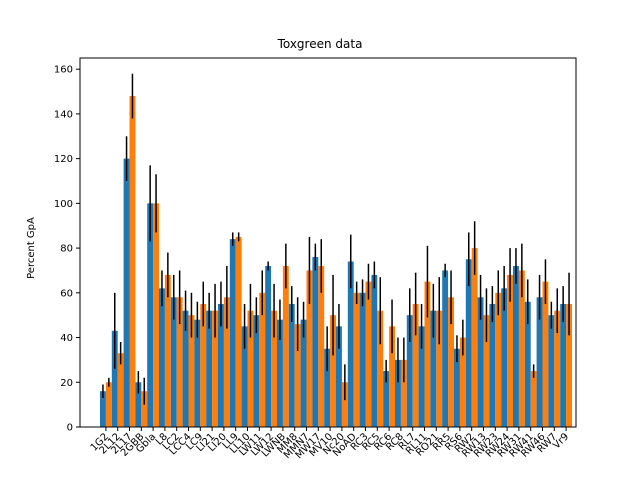 The width and height of the screenshot is (640, 484). Describe the element at coordinates (63, 159) in the screenshot. I see `y-tick-label: 120` at that location.